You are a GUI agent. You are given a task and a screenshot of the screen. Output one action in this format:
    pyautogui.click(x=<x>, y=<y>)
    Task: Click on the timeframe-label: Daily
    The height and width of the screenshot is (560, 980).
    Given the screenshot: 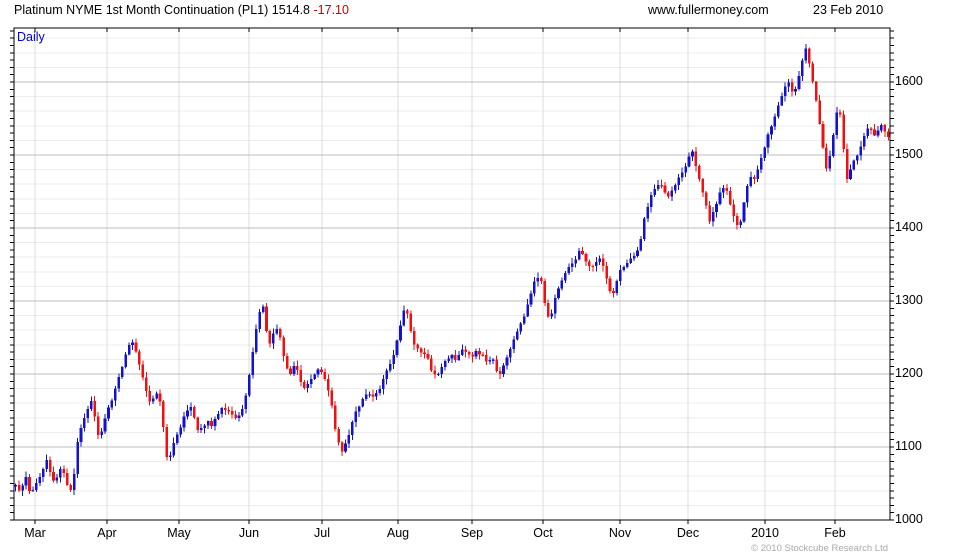 What is the action you would take?
    pyautogui.click(x=31, y=37)
    